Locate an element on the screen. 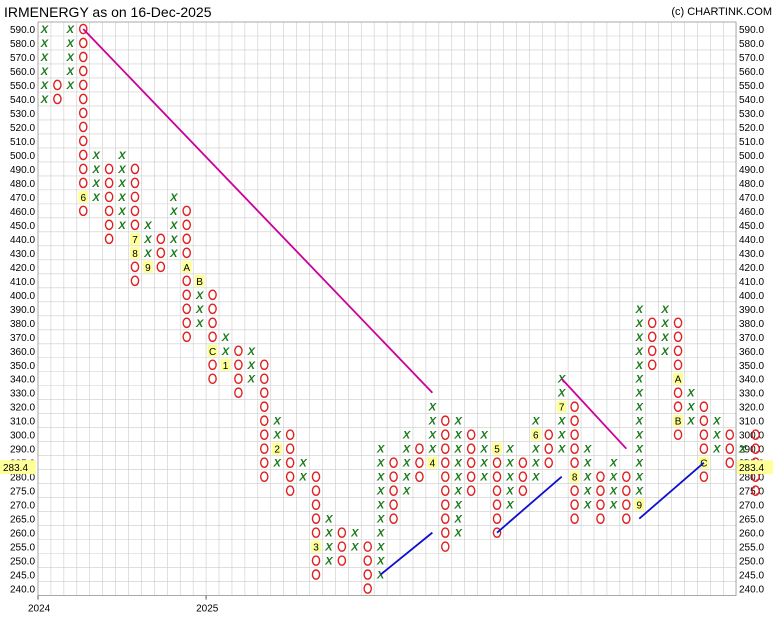 The height and width of the screenshot is (624, 778). y-tick-label-right: 450.0 is located at coordinates (751, 226).